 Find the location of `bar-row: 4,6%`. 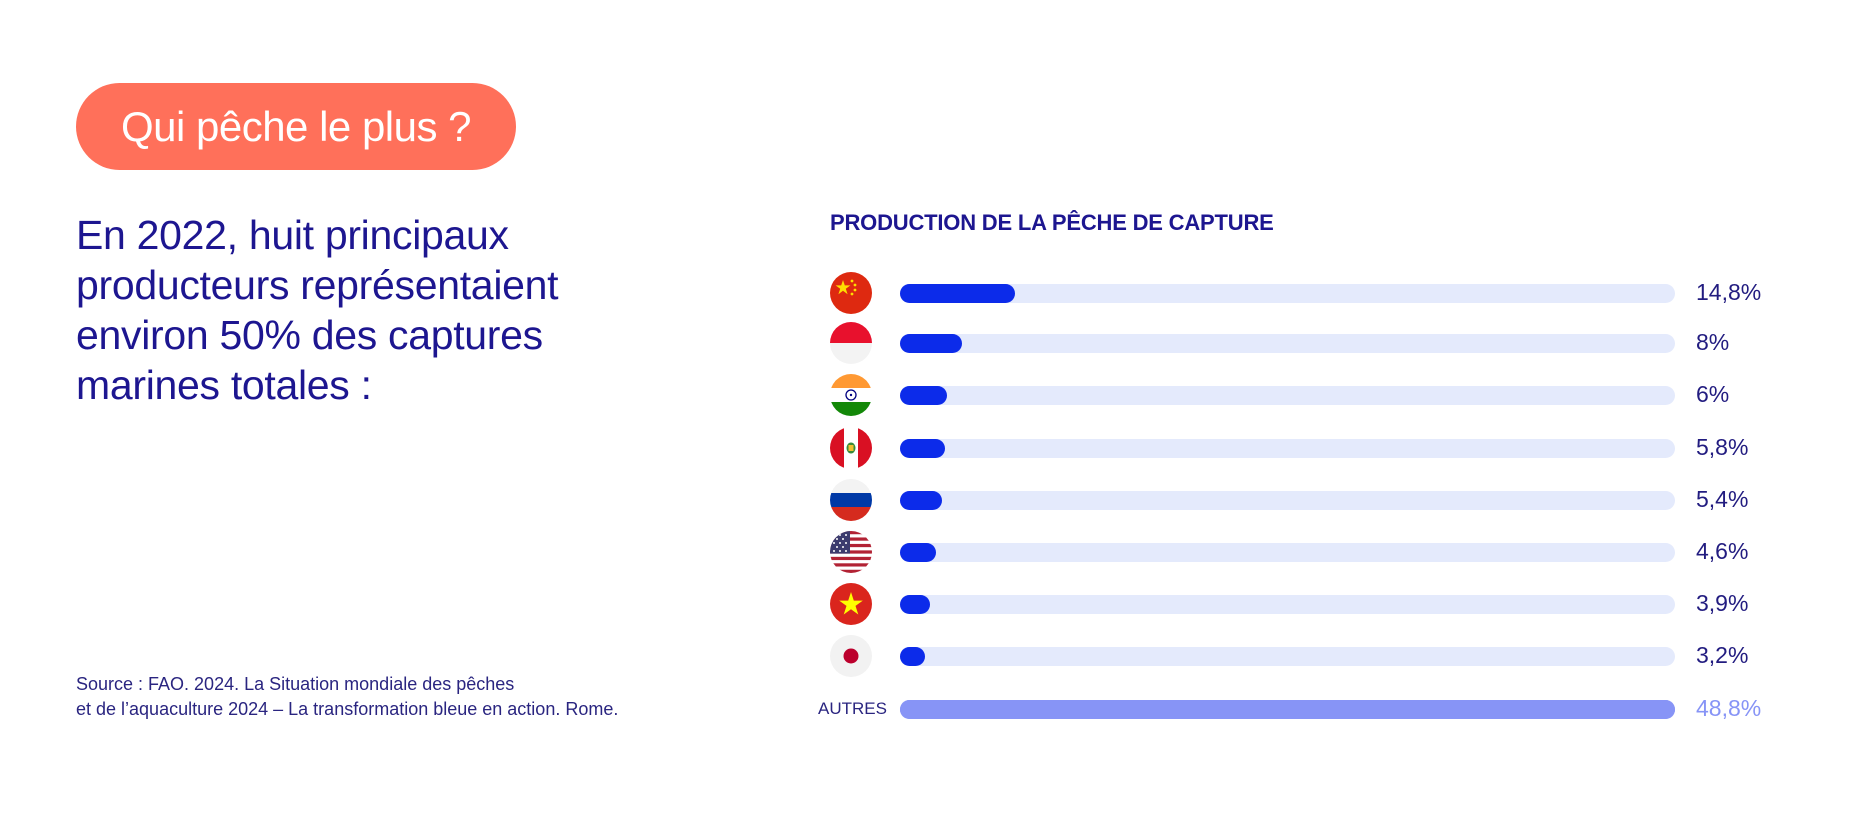

bar-row: 4,6% is located at coordinates (925, 553).